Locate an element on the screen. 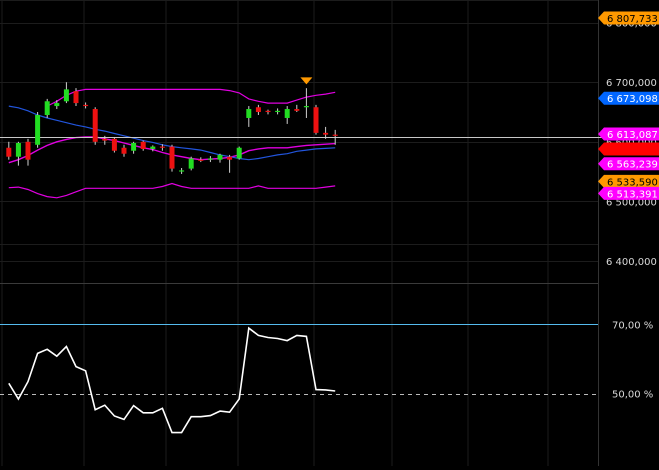 The image size is (659, 470). price-tick-label: 6 700,000 is located at coordinates (631, 83).